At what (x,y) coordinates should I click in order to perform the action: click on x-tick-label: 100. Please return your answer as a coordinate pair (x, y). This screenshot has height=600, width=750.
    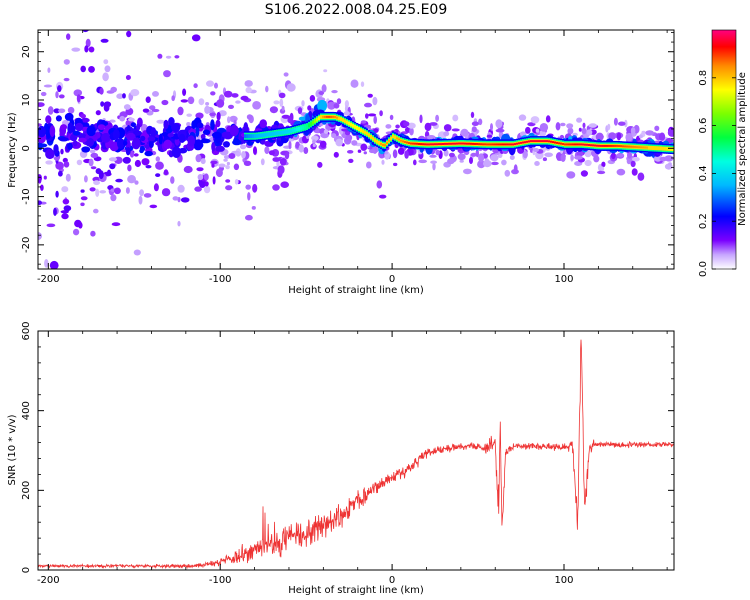
    Looking at the image, I should click on (563, 279).